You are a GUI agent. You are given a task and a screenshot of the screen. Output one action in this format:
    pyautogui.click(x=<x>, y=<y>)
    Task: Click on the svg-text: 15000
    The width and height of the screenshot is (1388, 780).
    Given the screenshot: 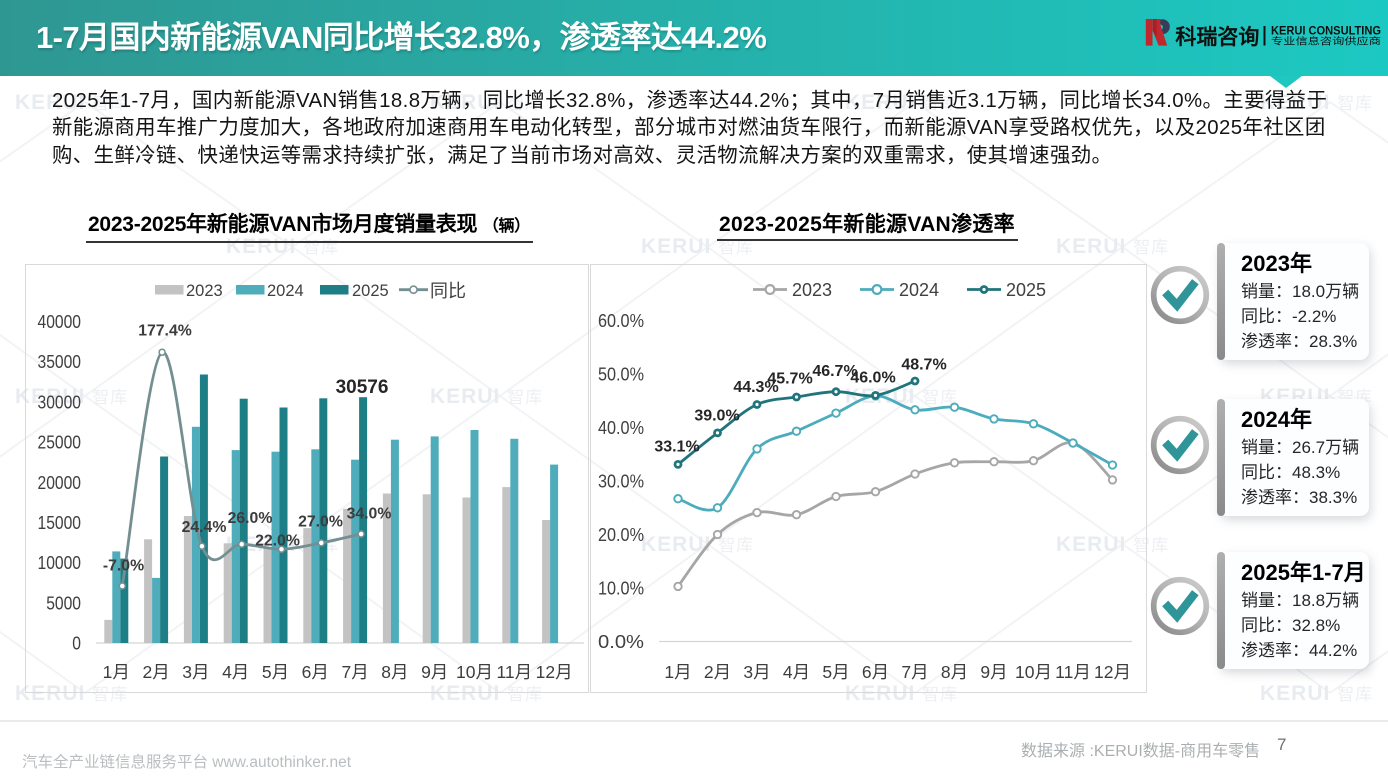 What is the action you would take?
    pyautogui.click(x=60, y=522)
    